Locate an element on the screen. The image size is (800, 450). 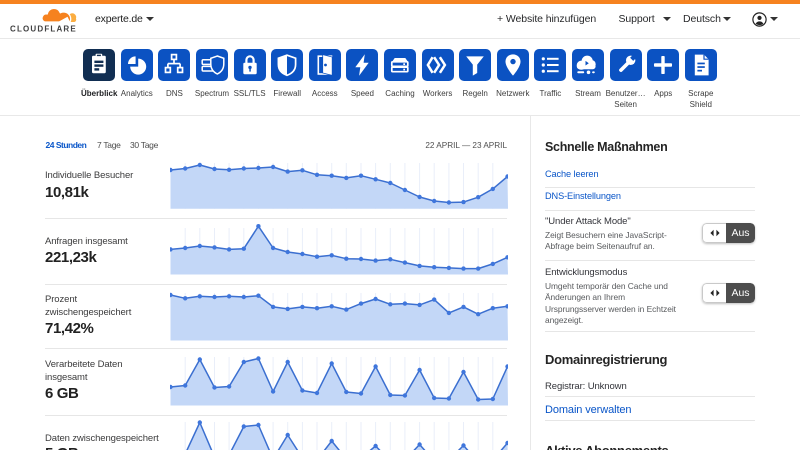
svg-text: CLOUDFLARE is located at coordinates (43, 28).